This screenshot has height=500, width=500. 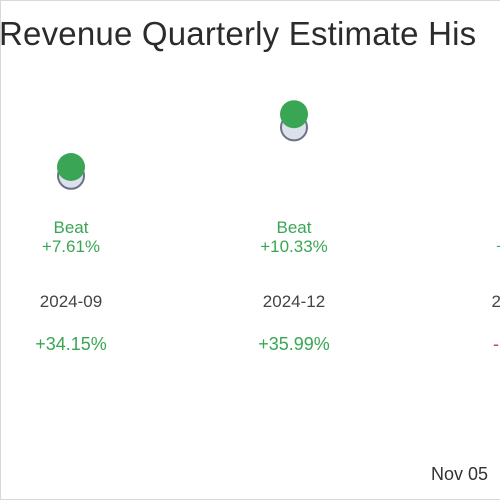 I want to click on period-tick-label: 2024-12, so click(x=294, y=301).